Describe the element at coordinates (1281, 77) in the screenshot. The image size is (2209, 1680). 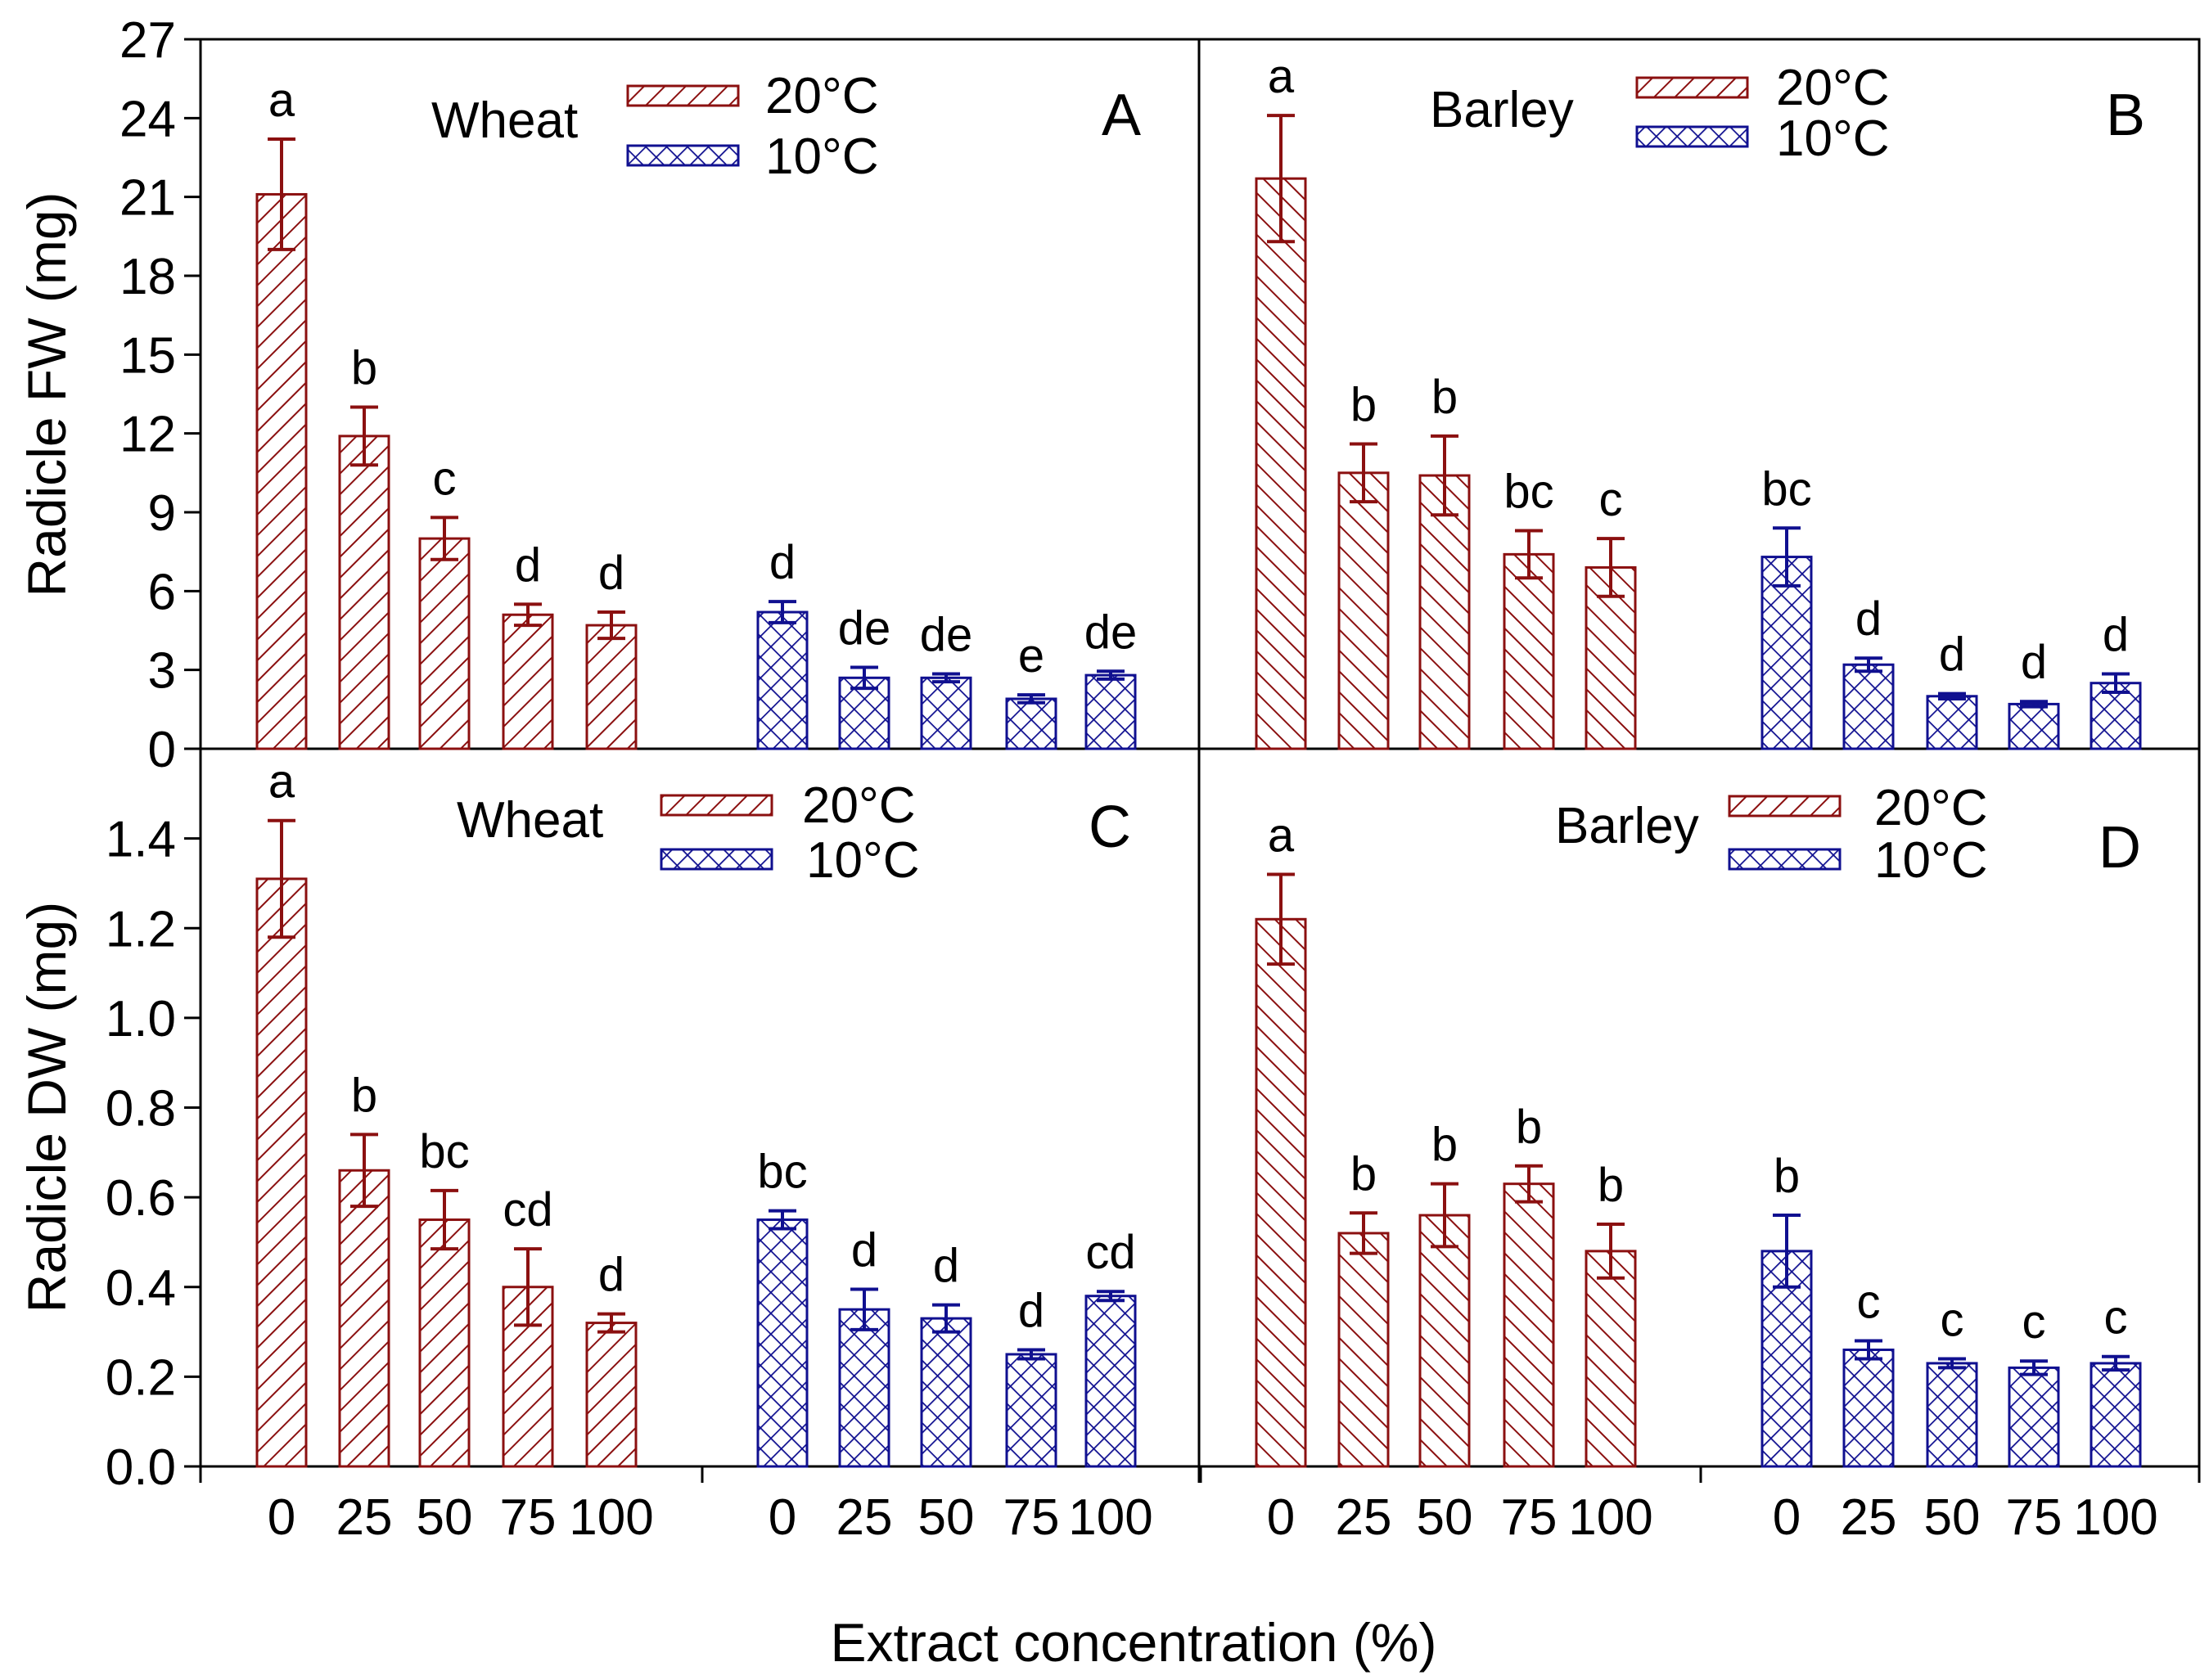
I see `panel-b-significance-letter: a` at that location.